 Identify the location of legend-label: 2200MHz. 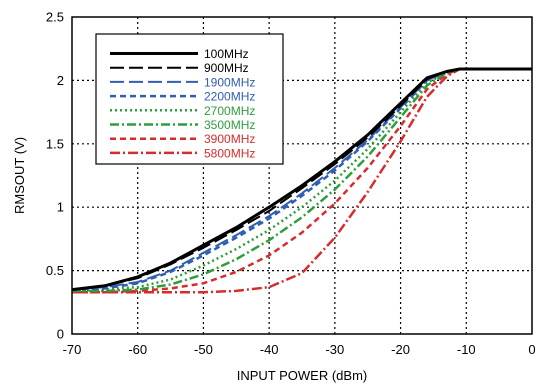
(229, 97).